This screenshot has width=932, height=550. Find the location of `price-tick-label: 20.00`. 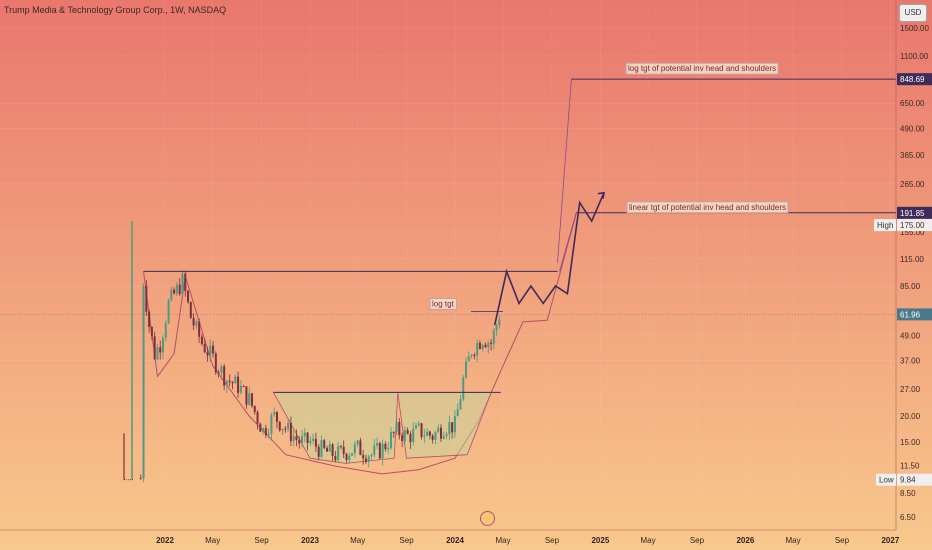

price-tick-label: 20.00 is located at coordinates (910, 416).